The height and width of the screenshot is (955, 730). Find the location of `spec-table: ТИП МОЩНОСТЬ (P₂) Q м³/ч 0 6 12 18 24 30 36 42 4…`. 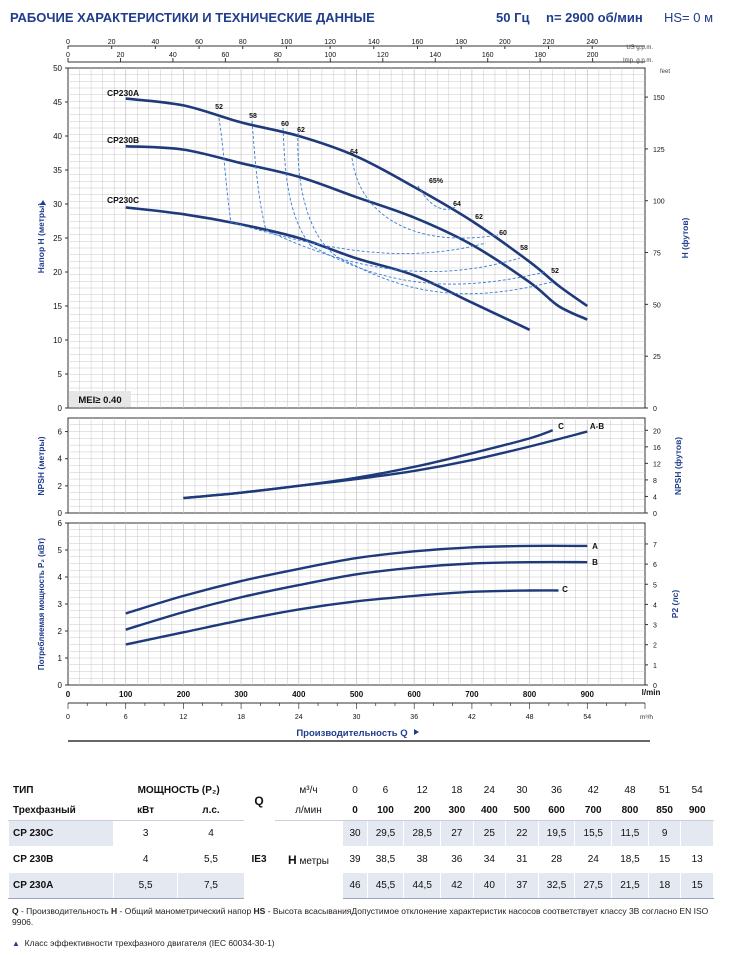

spec-table: ТИП МОЩНОСТЬ (P₂) Q м³/ч 0 6 12 18 24 30 36 42 4… is located at coordinates (361, 839).